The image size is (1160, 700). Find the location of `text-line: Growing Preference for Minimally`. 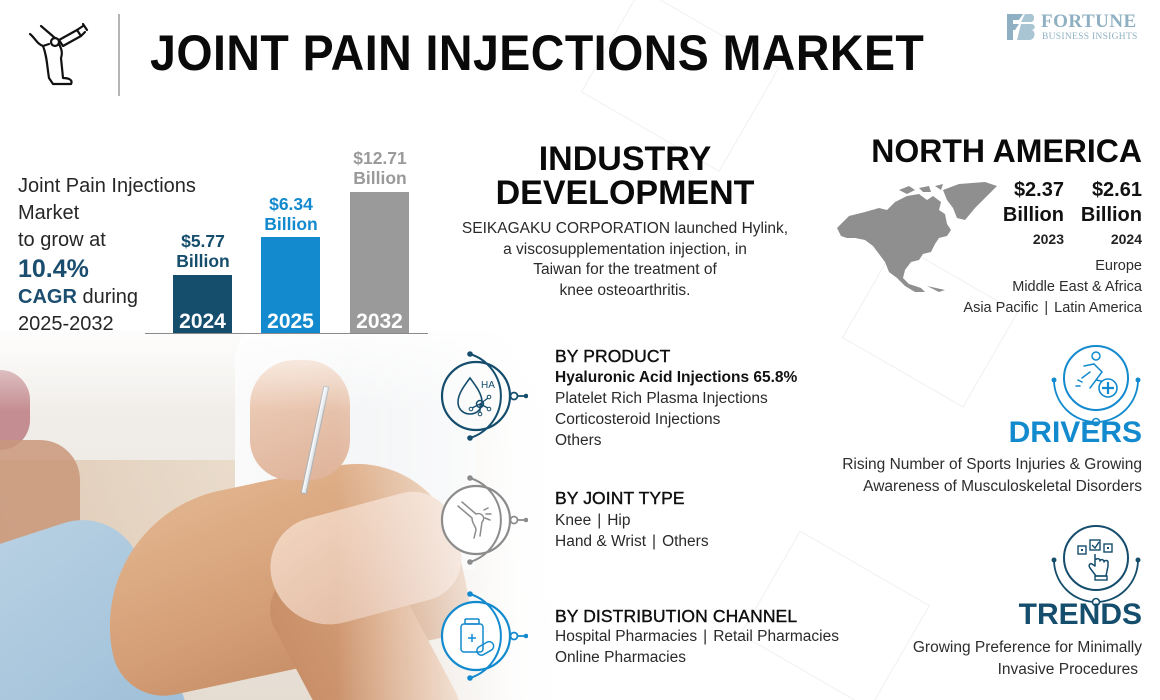

text-line: Growing Preference for Minimally is located at coordinates (1027, 647).